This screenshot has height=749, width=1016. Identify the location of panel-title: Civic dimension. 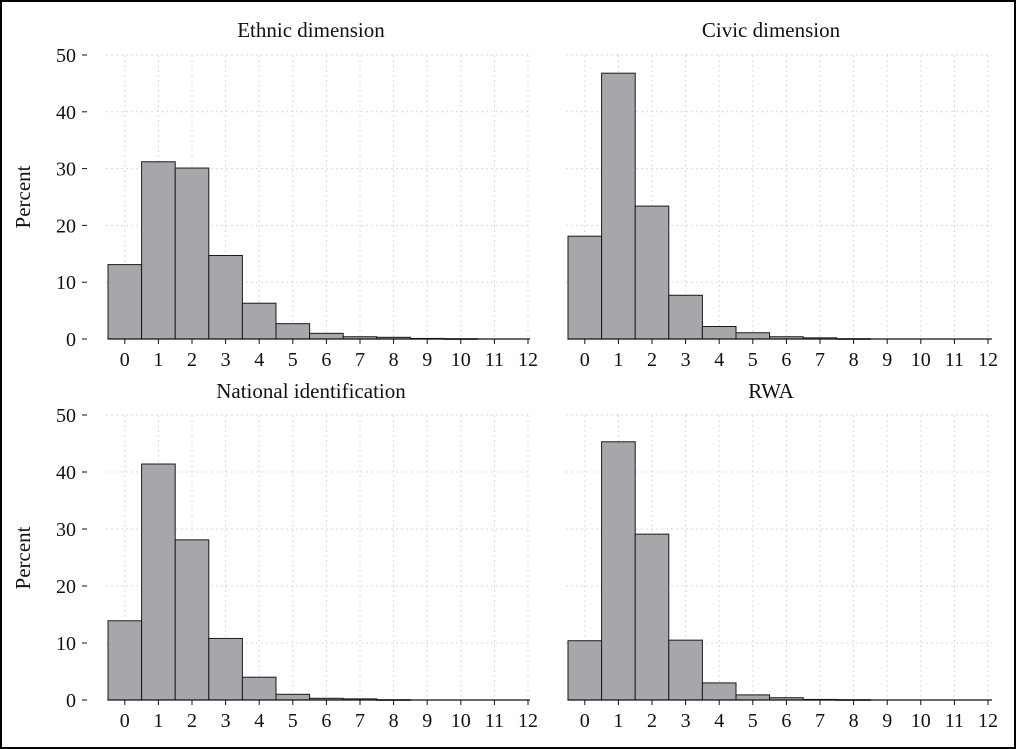
(771, 30).